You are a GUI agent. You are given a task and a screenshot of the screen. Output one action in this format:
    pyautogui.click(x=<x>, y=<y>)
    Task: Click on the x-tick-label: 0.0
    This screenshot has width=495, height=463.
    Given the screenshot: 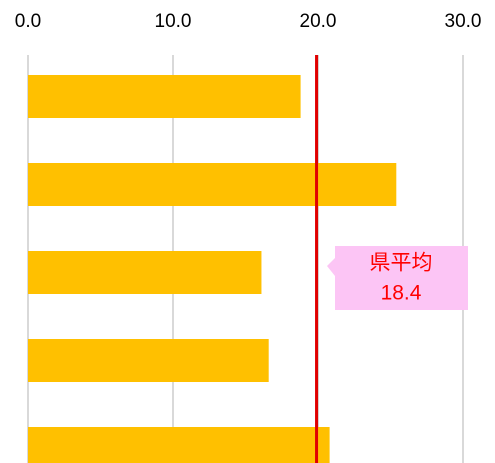 What is the action you would take?
    pyautogui.click(x=28, y=21)
    